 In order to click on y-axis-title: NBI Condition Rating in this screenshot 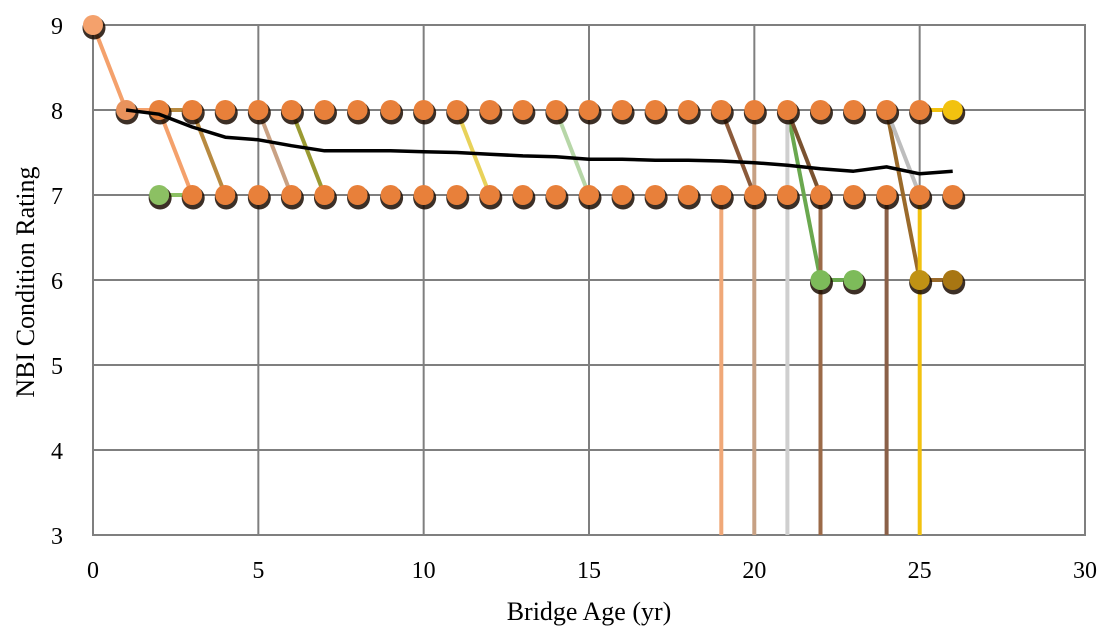, I will do `click(25, 281)`.